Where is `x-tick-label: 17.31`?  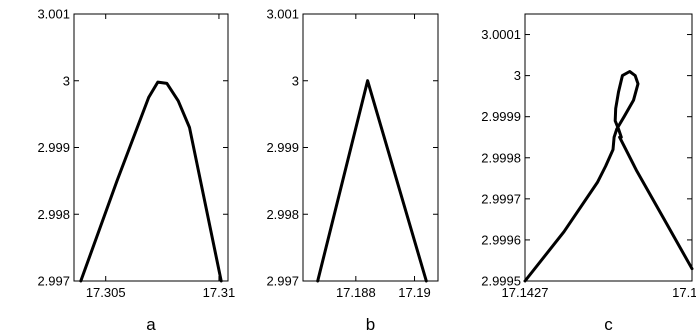
x-tick-label: 17.31 is located at coordinates (219, 292).